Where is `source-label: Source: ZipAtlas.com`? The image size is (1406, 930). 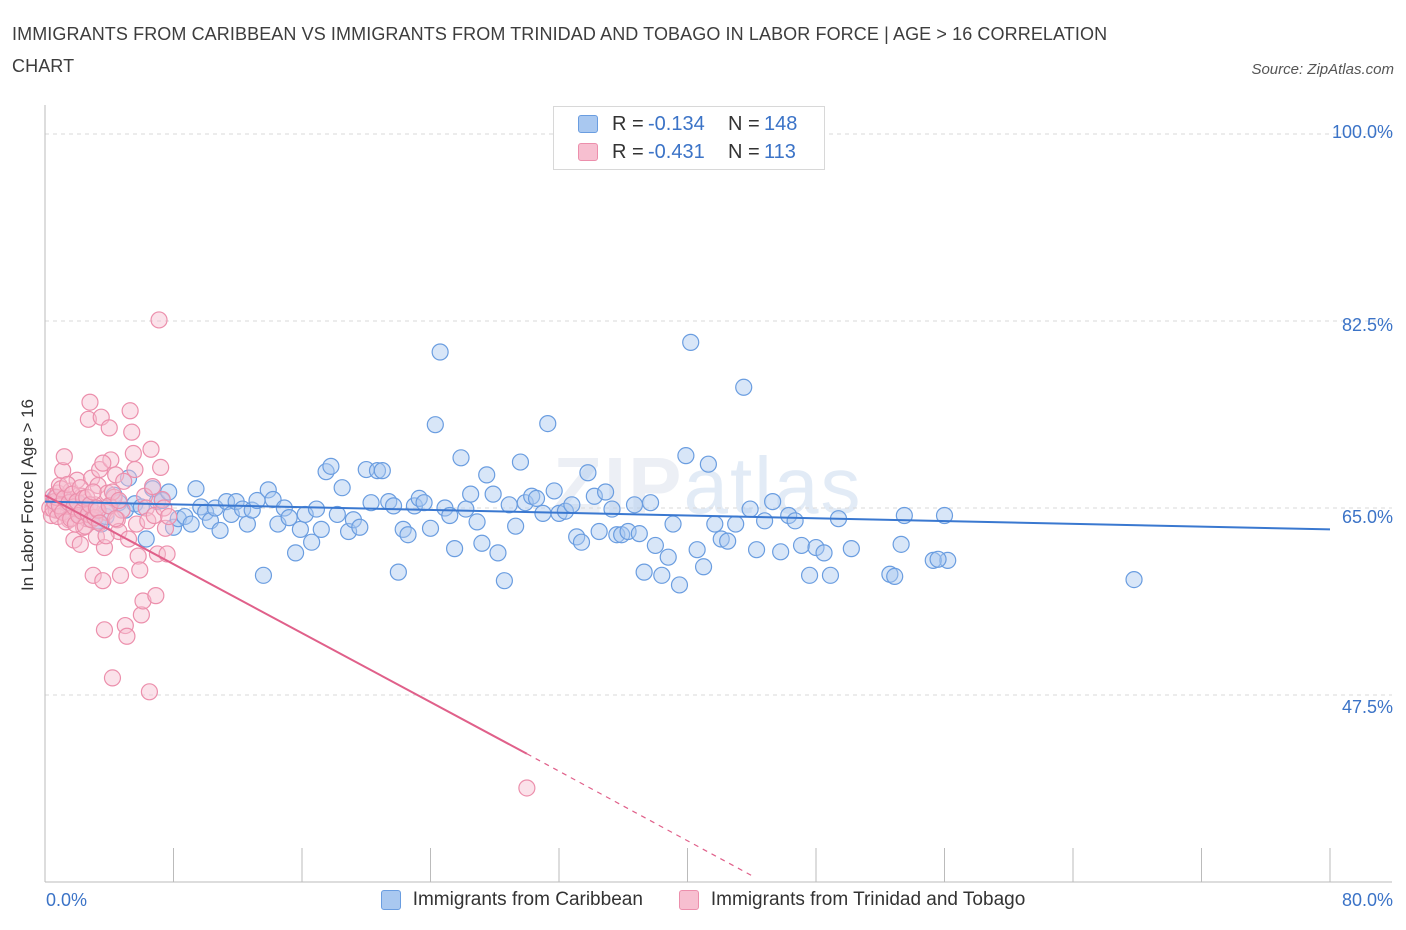 source-label: Source: ZipAtlas.com is located at coordinates (1322, 69).